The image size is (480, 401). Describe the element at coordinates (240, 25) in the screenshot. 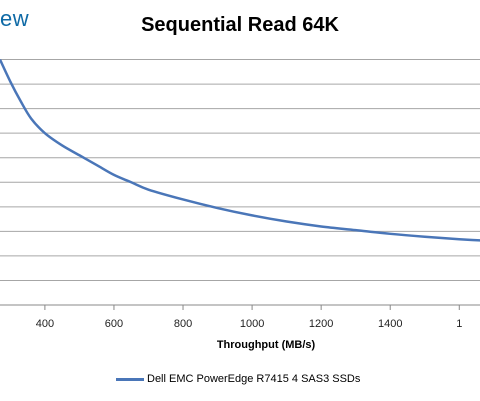

I see `chart-title: Sequential Read 64K` at that location.